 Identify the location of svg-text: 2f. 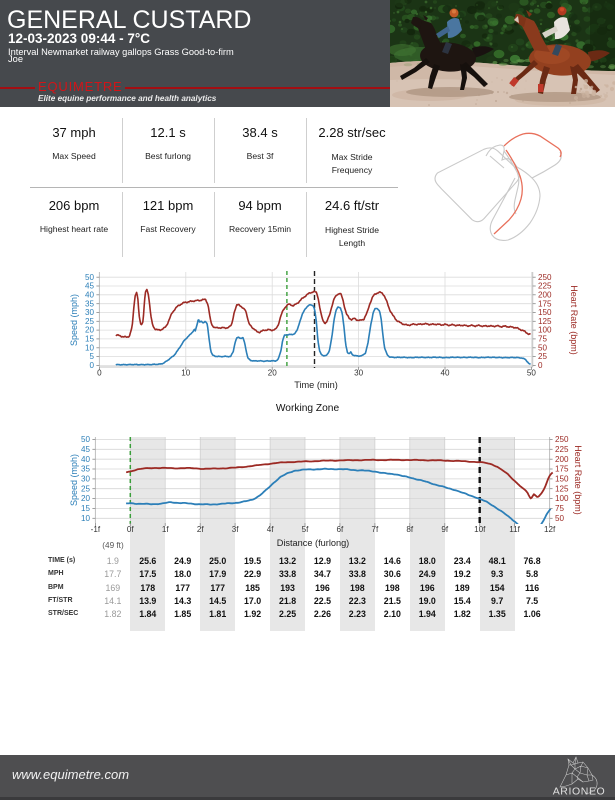
(201, 529).